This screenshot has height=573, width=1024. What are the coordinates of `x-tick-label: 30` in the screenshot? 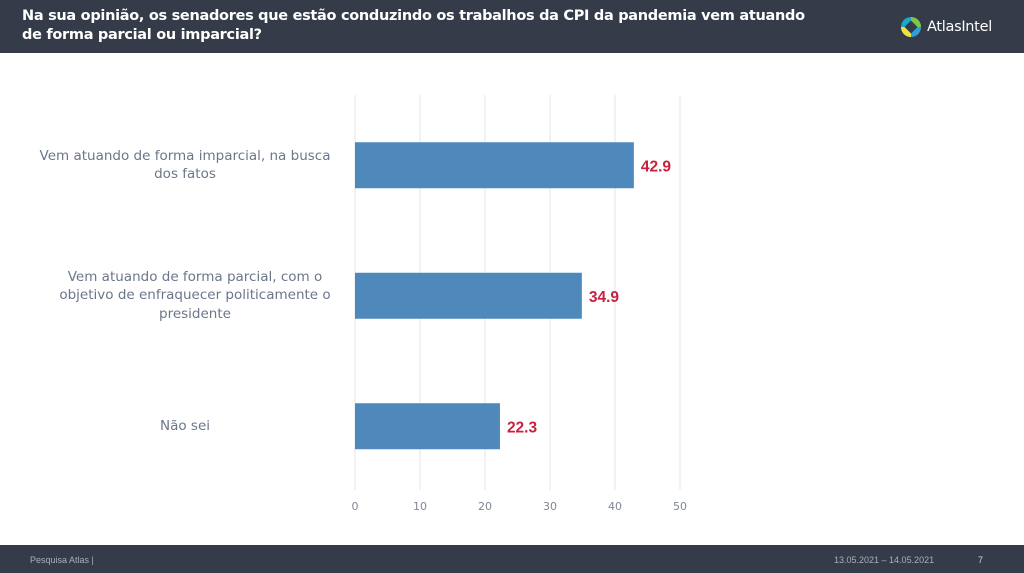 It's located at (550, 506).